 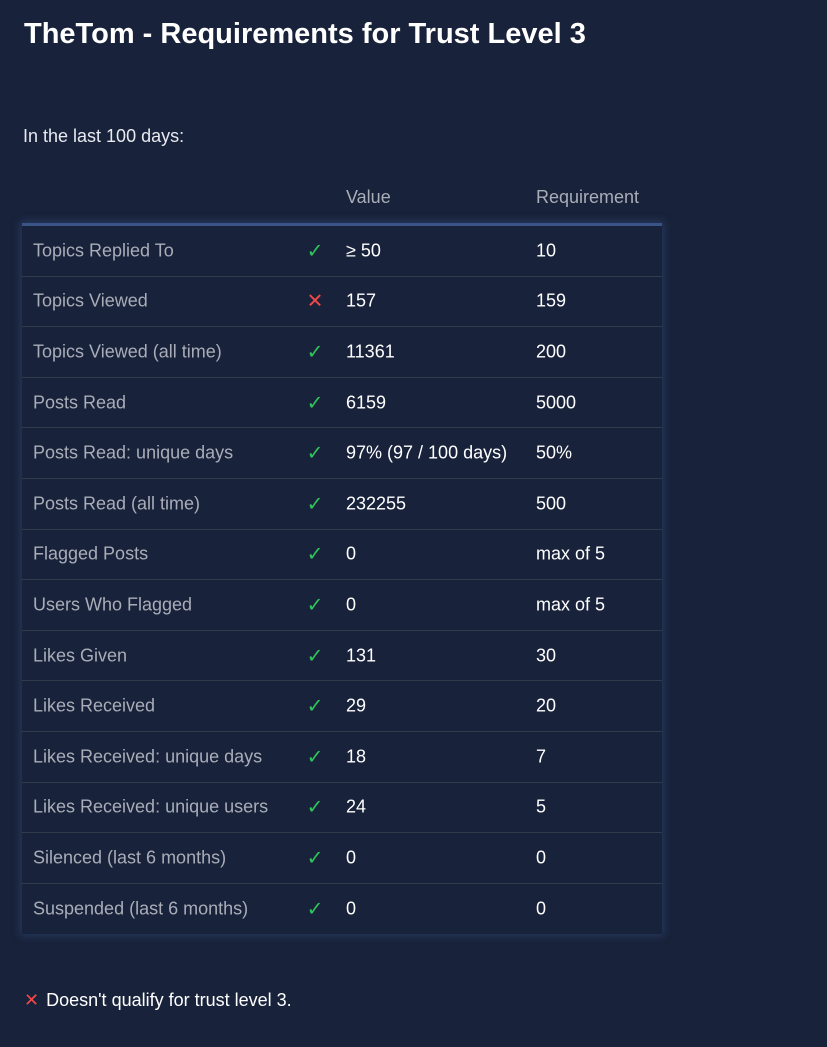 What do you see at coordinates (305, 34) in the screenshot?
I see `page-title: TheTom - Requirements for Trust Level 3` at bounding box center [305, 34].